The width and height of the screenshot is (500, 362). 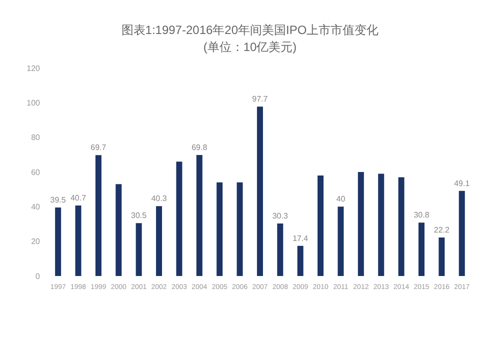 I want to click on data-label: 17.4, so click(x=300, y=238).